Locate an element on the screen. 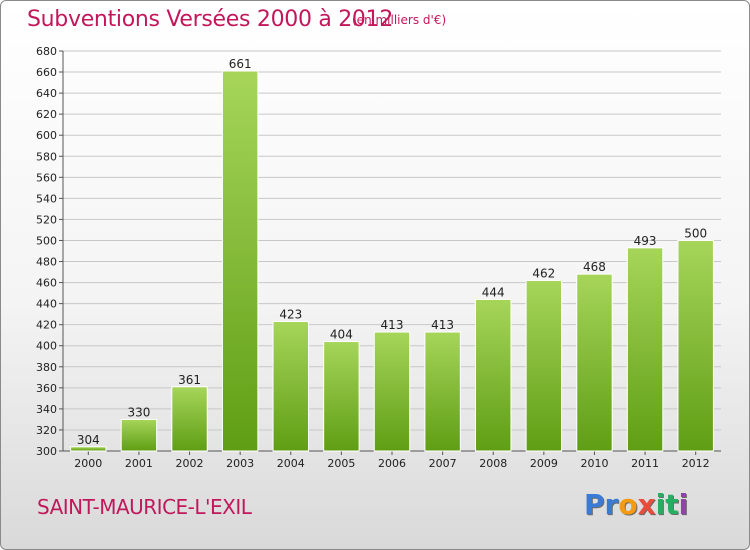  bar-2011 is located at coordinates (645, 349).